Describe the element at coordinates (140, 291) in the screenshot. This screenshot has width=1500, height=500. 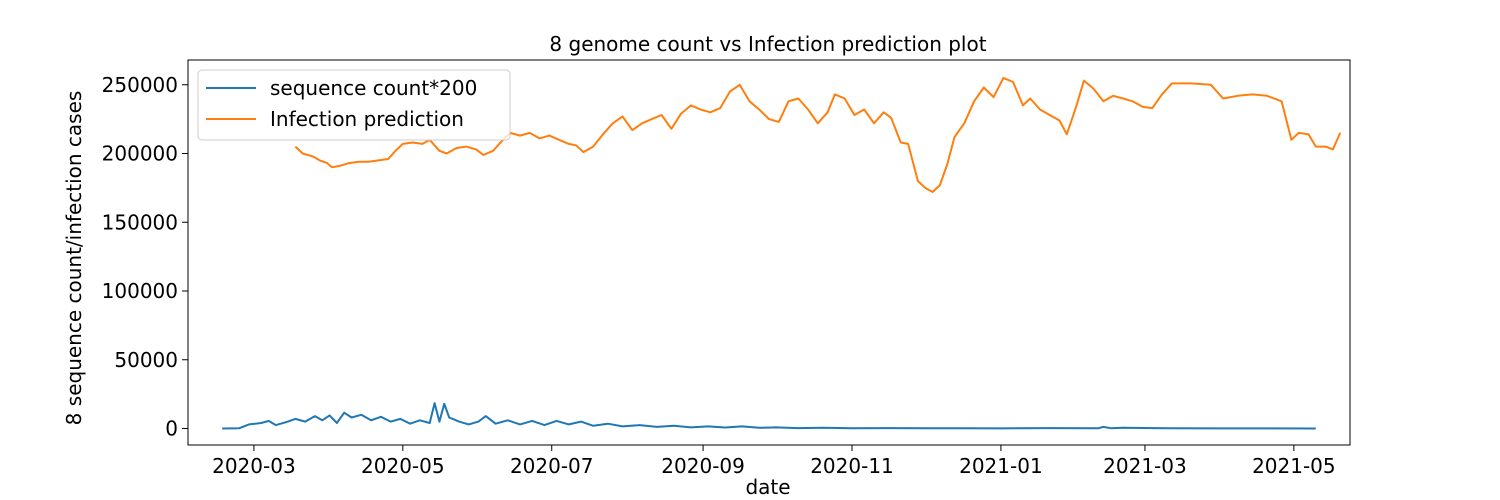
I see `y-tick-label: 100000` at that location.